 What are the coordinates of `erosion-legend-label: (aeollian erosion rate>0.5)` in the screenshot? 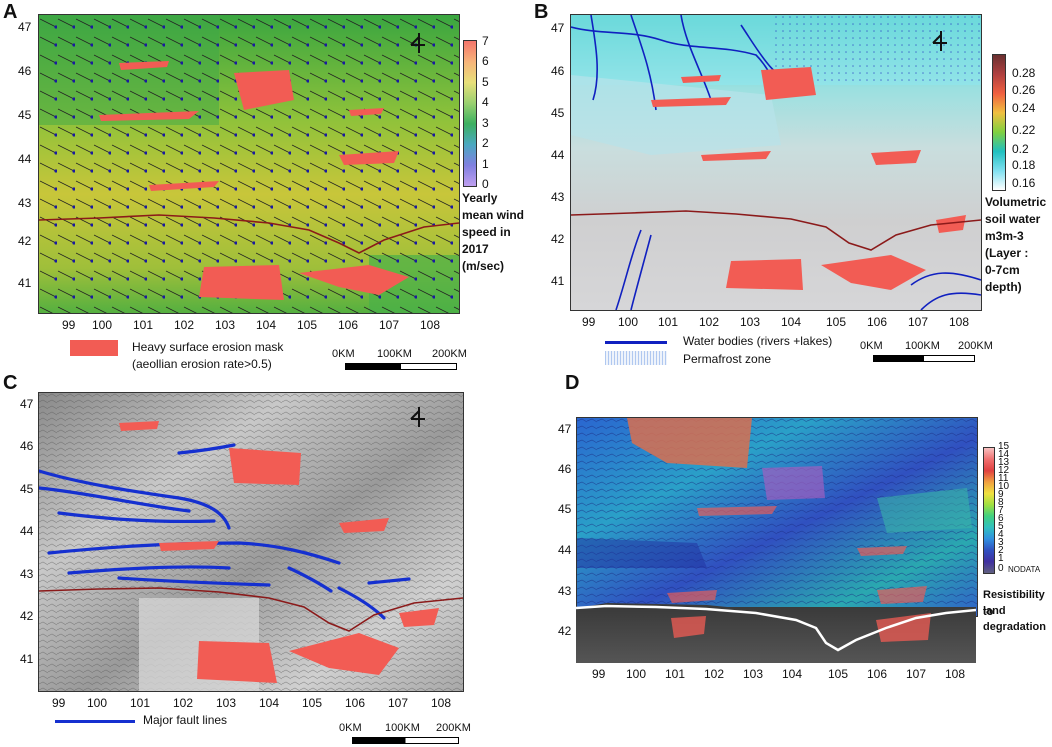 It's located at (202, 364).